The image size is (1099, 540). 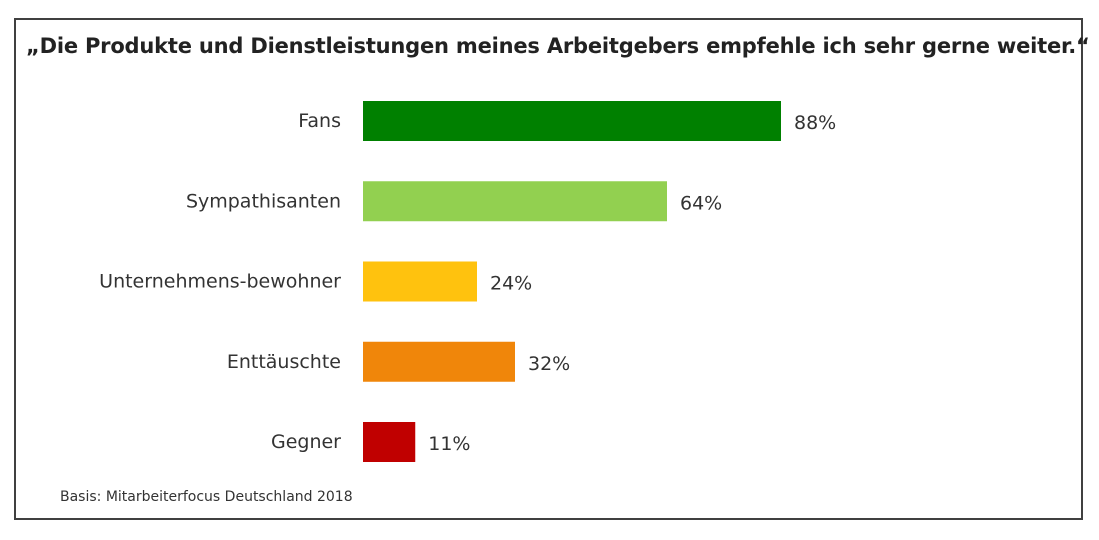 I want to click on category-label-2: Unternehmens-bewohner, so click(x=220, y=282).